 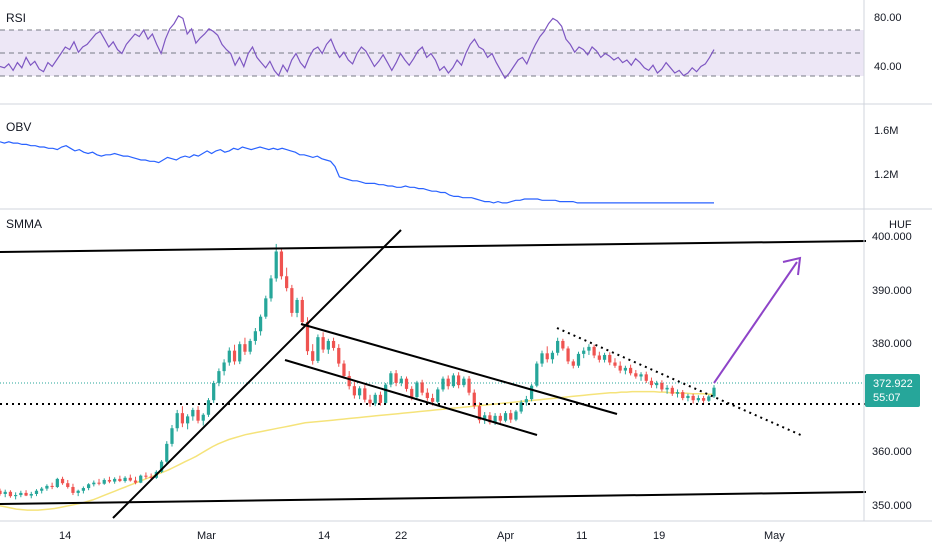 I want to click on time-tick: 19, so click(x=659, y=536).